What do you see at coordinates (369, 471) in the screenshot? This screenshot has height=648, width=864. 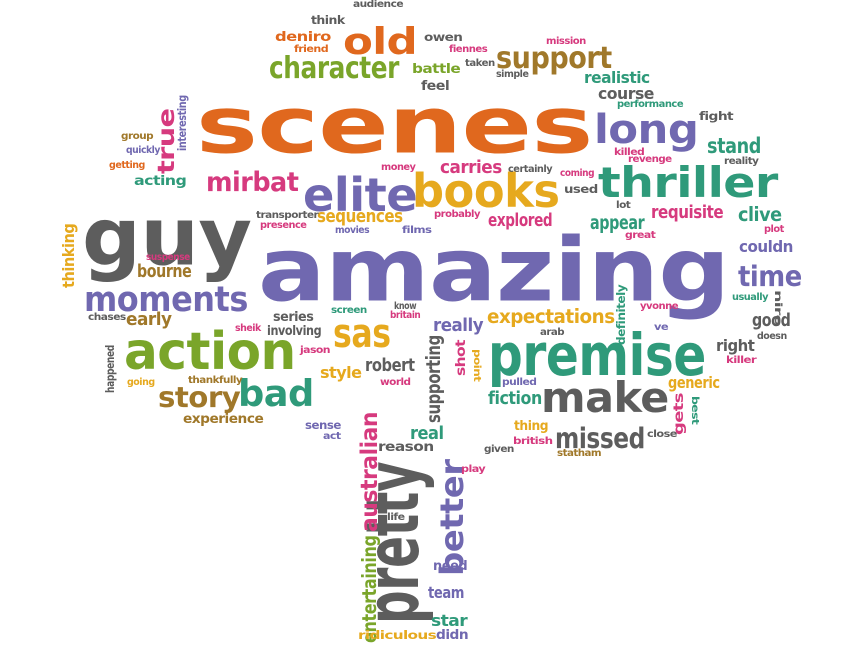 I see `word-australian: australian` at bounding box center [369, 471].